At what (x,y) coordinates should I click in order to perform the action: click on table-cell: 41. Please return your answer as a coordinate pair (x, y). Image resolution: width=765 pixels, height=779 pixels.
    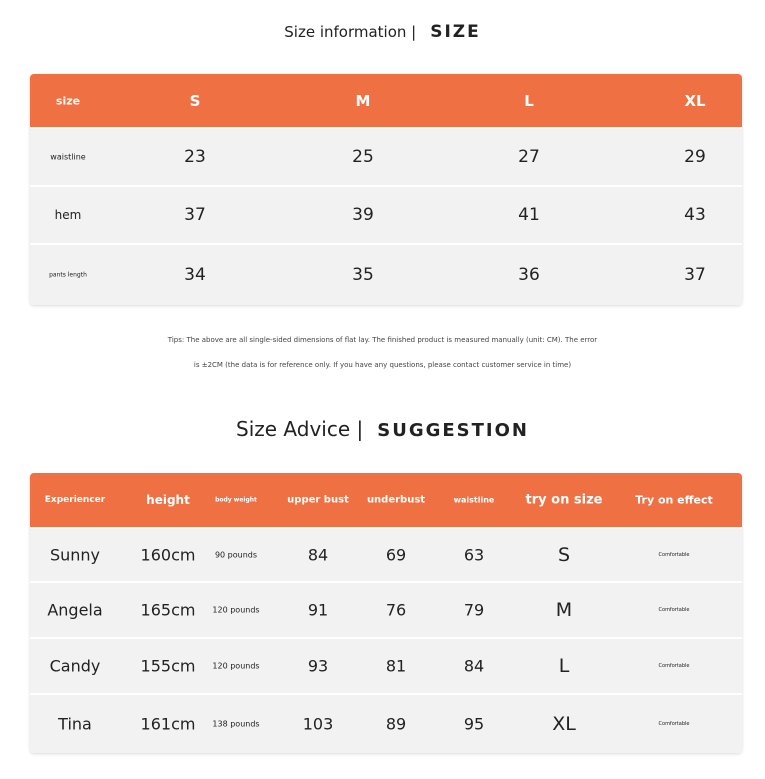
    Looking at the image, I should click on (529, 215).